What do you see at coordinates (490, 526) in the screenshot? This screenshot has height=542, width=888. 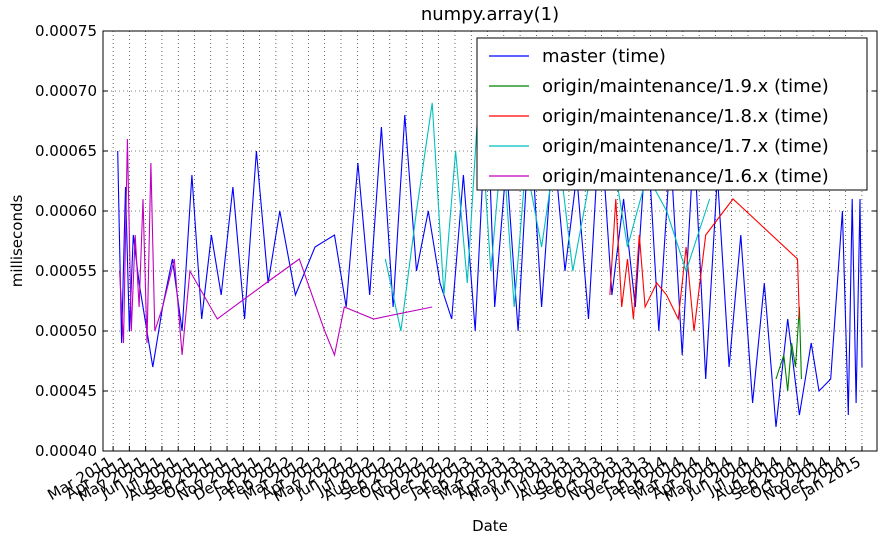 I see `x-axis-label: Date` at bounding box center [490, 526].